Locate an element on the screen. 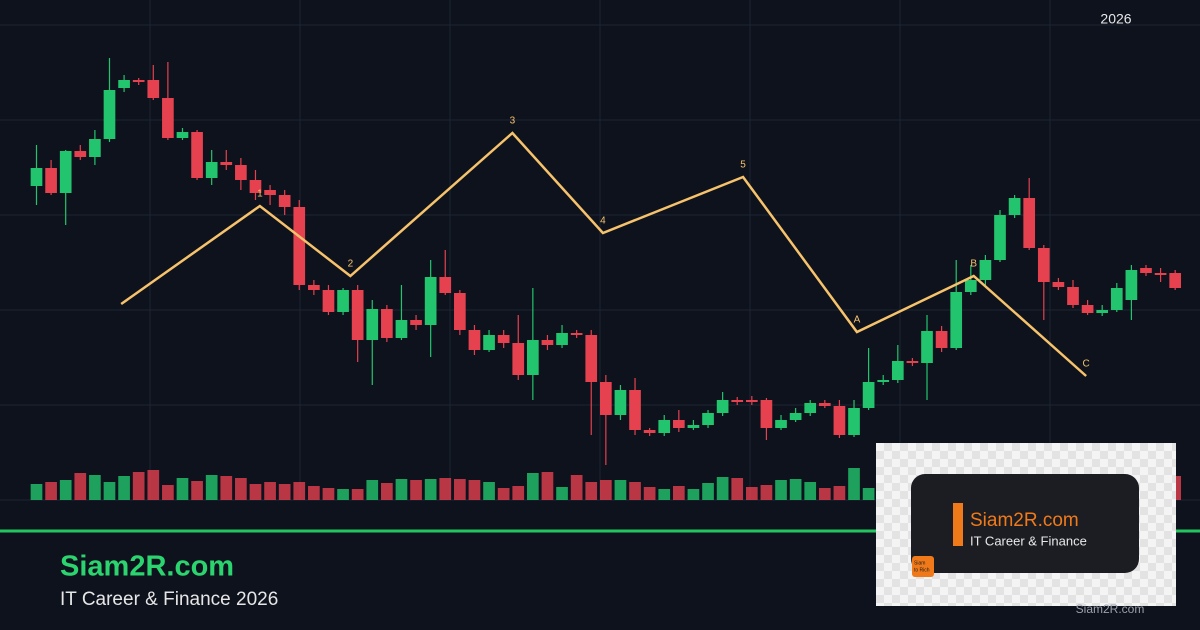 This screenshot has height=630, width=1200. wave-label: 2 is located at coordinates (351, 264).